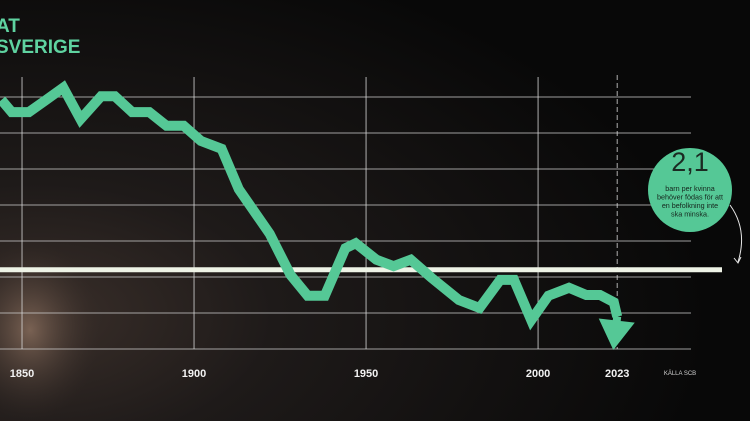 The width and height of the screenshot is (750, 421). Describe the element at coordinates (40, 47) in the screenshot. I see `title-line: SVERIGE` at that location.